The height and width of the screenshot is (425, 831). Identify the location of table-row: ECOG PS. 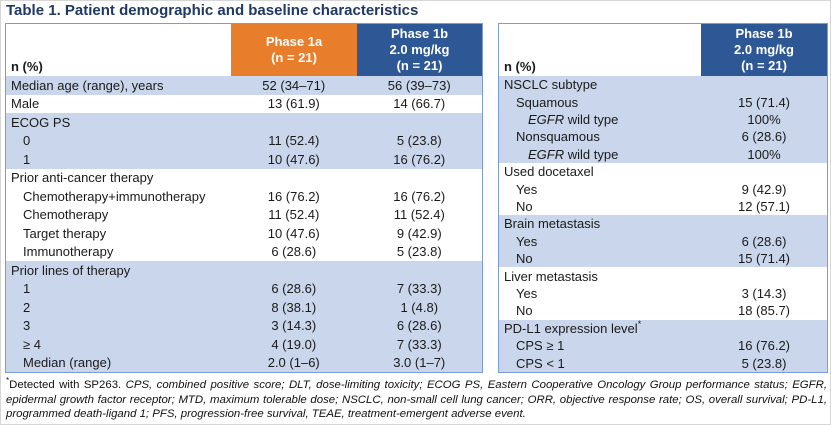
(244, 122).